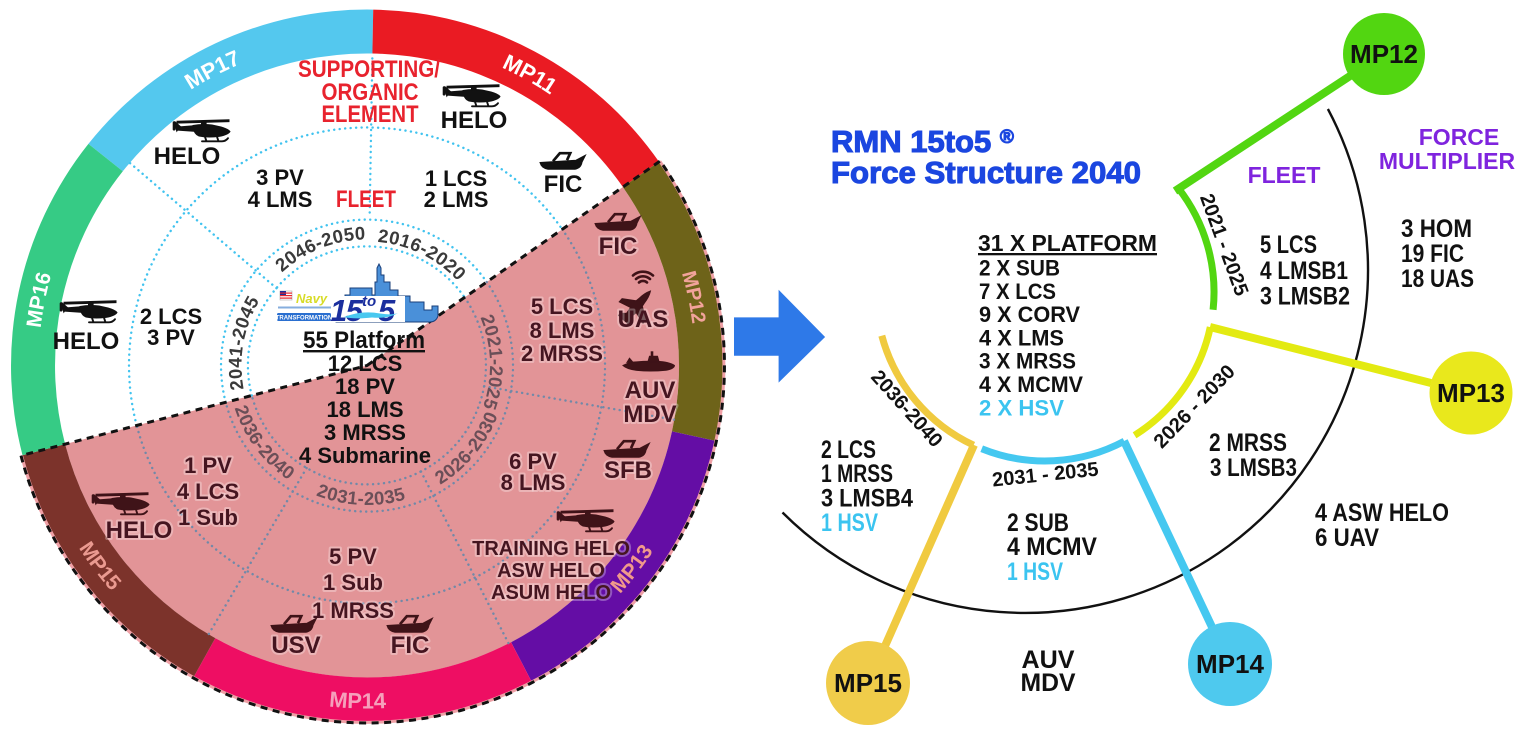 The width and height of the screenshot is (1536, 732). Describe the element at coordinates (347, 310) in the screenshot. I see `svg-text: 15` at that location.